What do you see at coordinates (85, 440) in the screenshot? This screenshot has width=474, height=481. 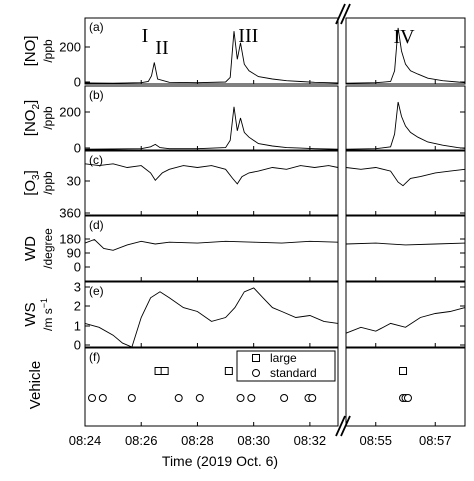 I see `x-tick-label: 08:24` at bounding box center [85, 440].